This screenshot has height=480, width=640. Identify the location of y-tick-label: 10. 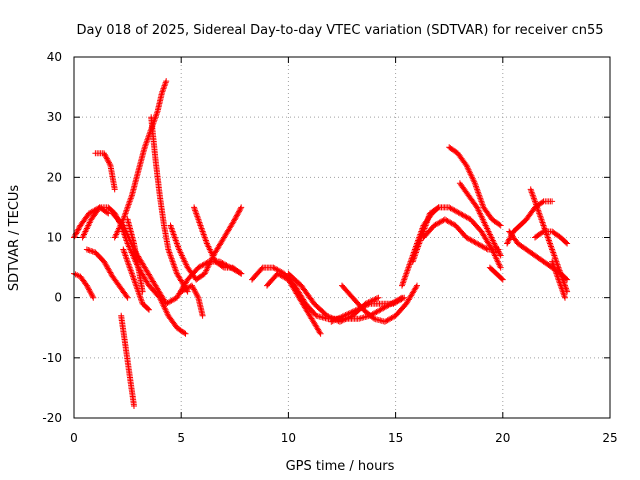
(54, 238).